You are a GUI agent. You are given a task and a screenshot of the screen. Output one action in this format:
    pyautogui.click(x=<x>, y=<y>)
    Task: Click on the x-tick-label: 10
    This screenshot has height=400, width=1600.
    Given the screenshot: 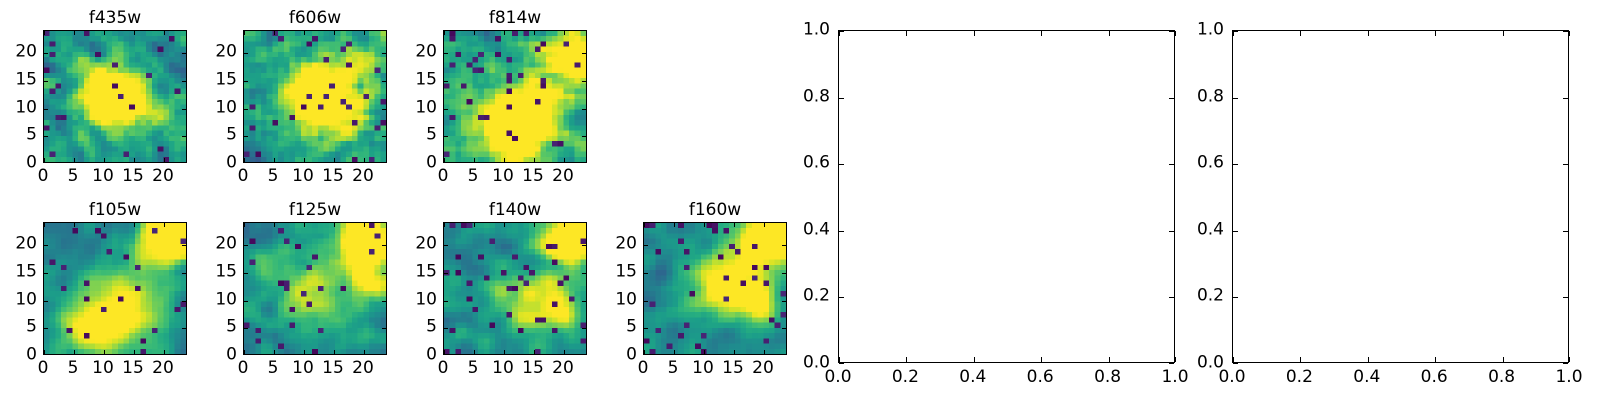 What is the action you would take?
    pyautogui.click(x=703, y=368)
    